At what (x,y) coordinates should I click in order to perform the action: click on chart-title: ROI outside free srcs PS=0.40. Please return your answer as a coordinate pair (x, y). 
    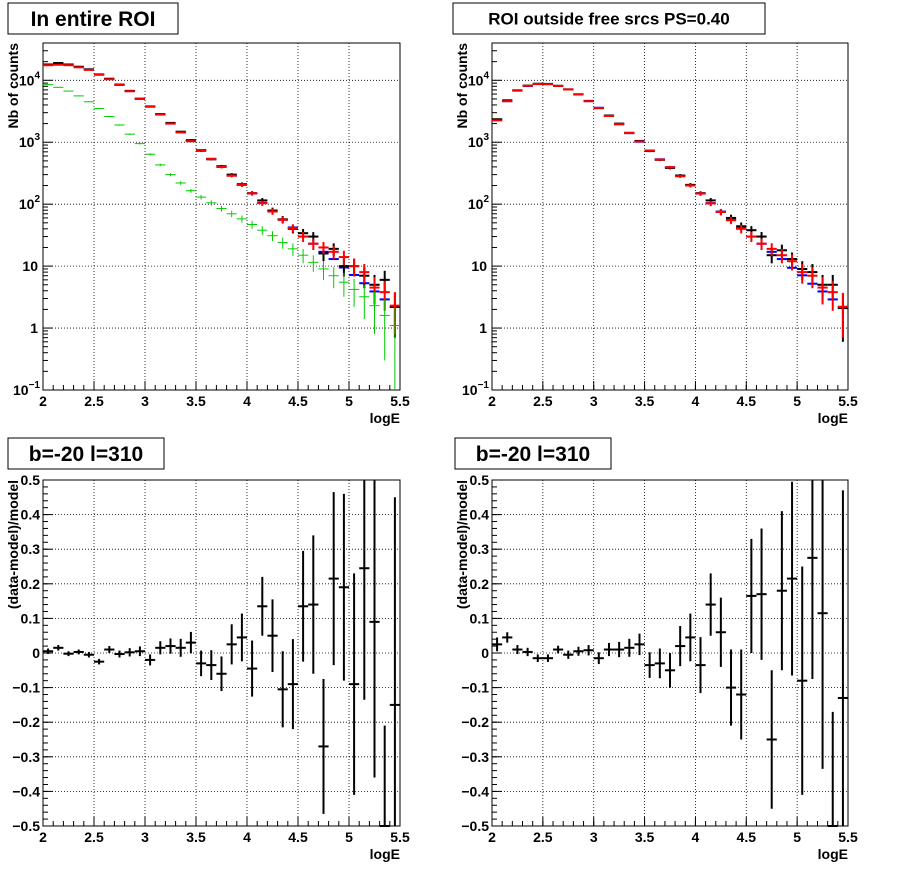
    Looking at the image, I should click on (608, 19).